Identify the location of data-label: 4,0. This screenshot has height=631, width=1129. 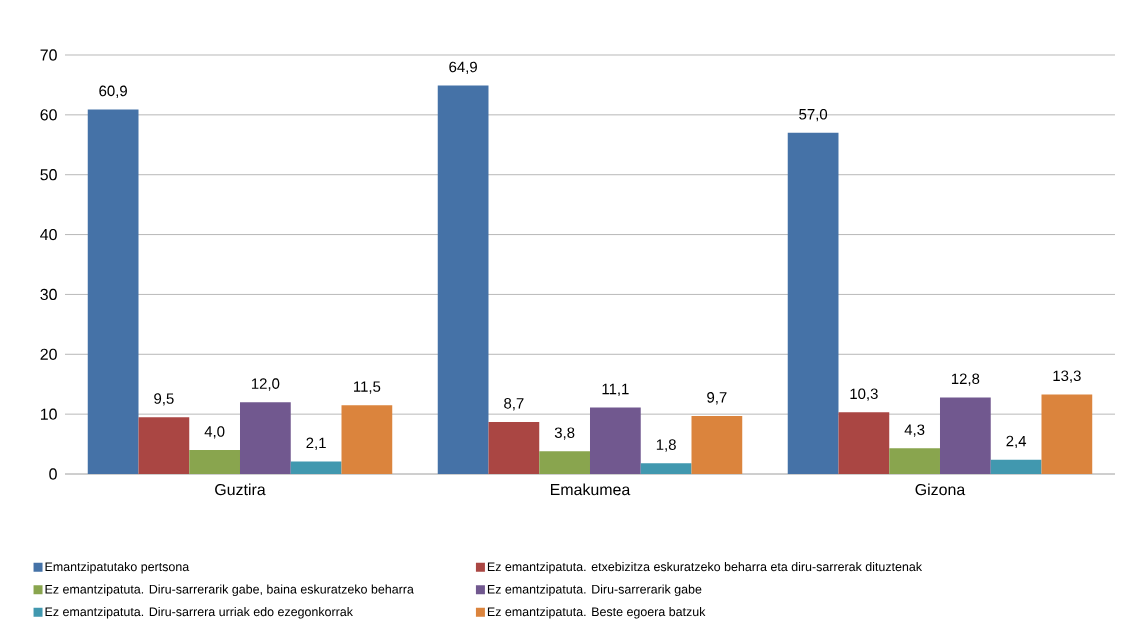
(214, 432).